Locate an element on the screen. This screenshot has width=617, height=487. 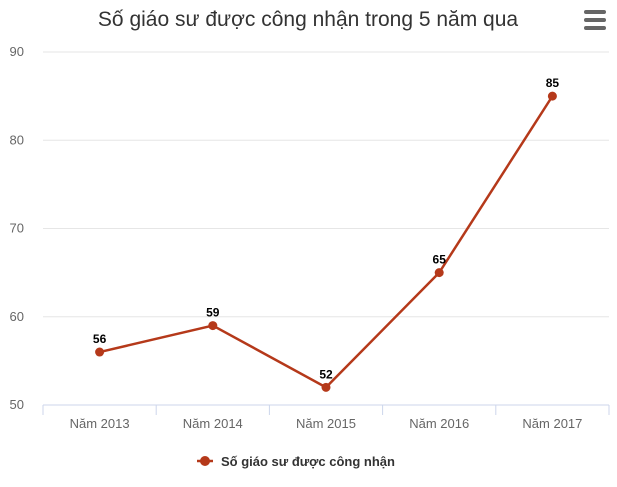
legend-marker is located at coordinates (205, 461).